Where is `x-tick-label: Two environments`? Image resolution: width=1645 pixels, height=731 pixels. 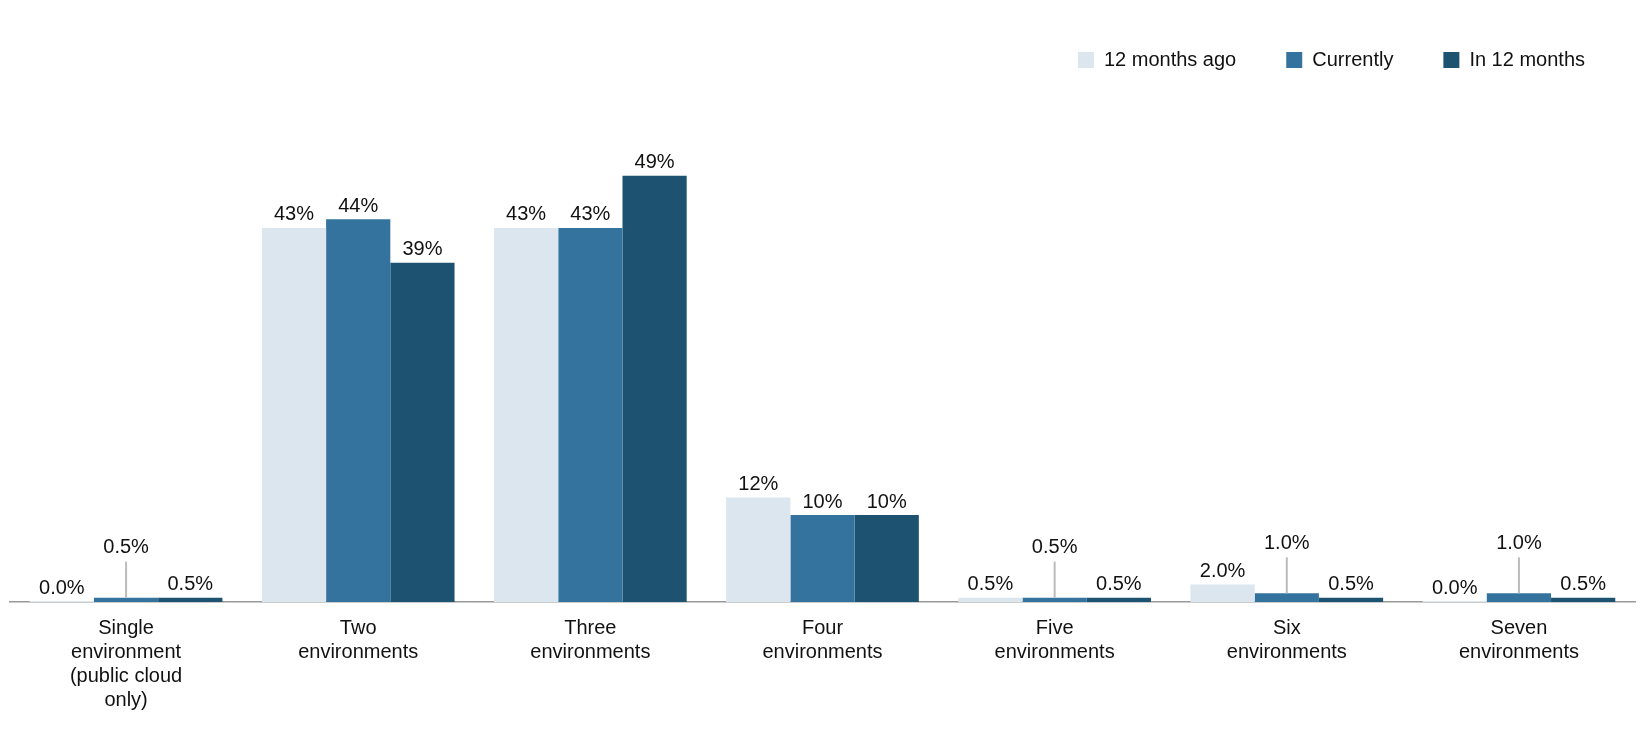
x-tick-label: Two environments is located at coordinates (358, 638).